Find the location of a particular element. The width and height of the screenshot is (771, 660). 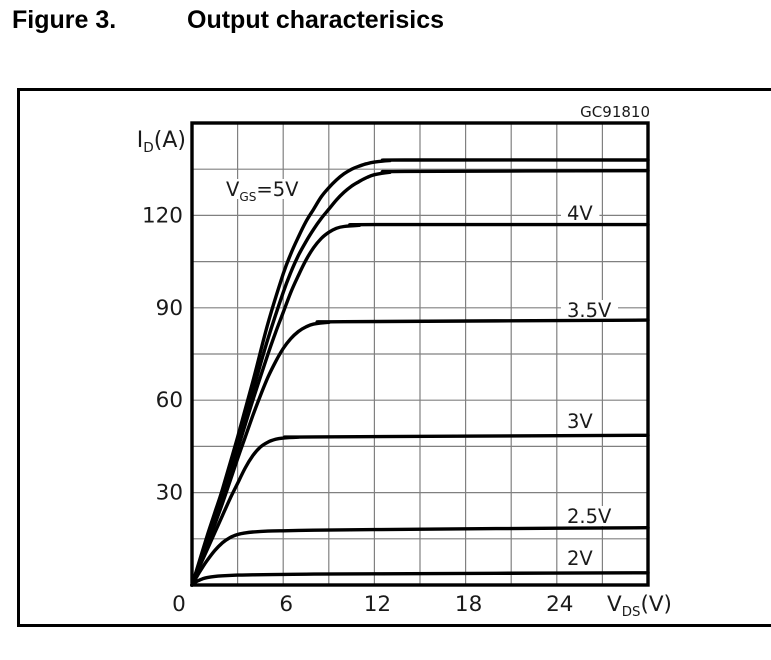

curve-label-4V: 4V is located at coordinates (580, 213).